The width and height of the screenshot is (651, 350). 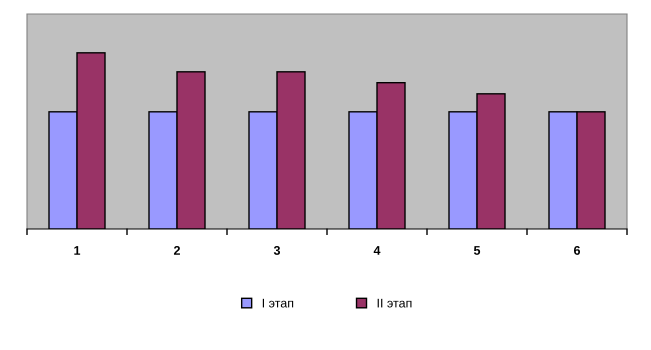 What do you see at coordinates (577, 250) in the screenshot?
I see `x-tick-label: 6` at bounding box center [577, 250].